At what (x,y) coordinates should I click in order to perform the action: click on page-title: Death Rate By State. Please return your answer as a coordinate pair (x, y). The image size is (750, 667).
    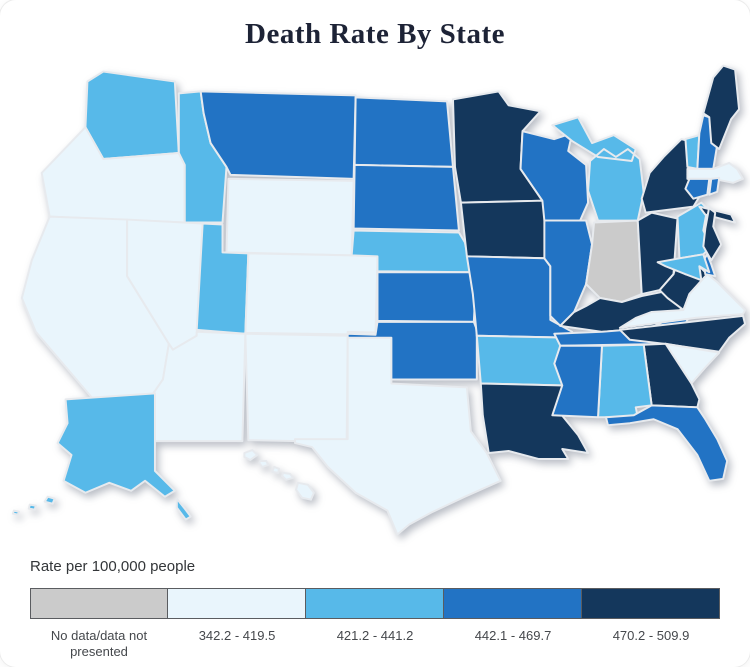
    Looking at the image, I should click on (375, 34).